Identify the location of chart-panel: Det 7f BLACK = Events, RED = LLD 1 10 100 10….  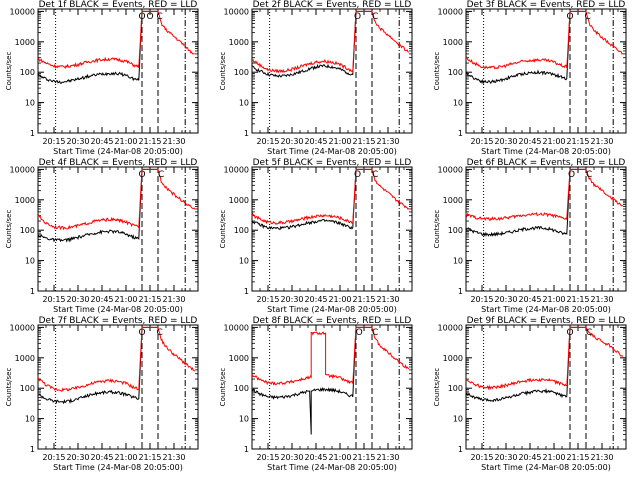
(102, 394).